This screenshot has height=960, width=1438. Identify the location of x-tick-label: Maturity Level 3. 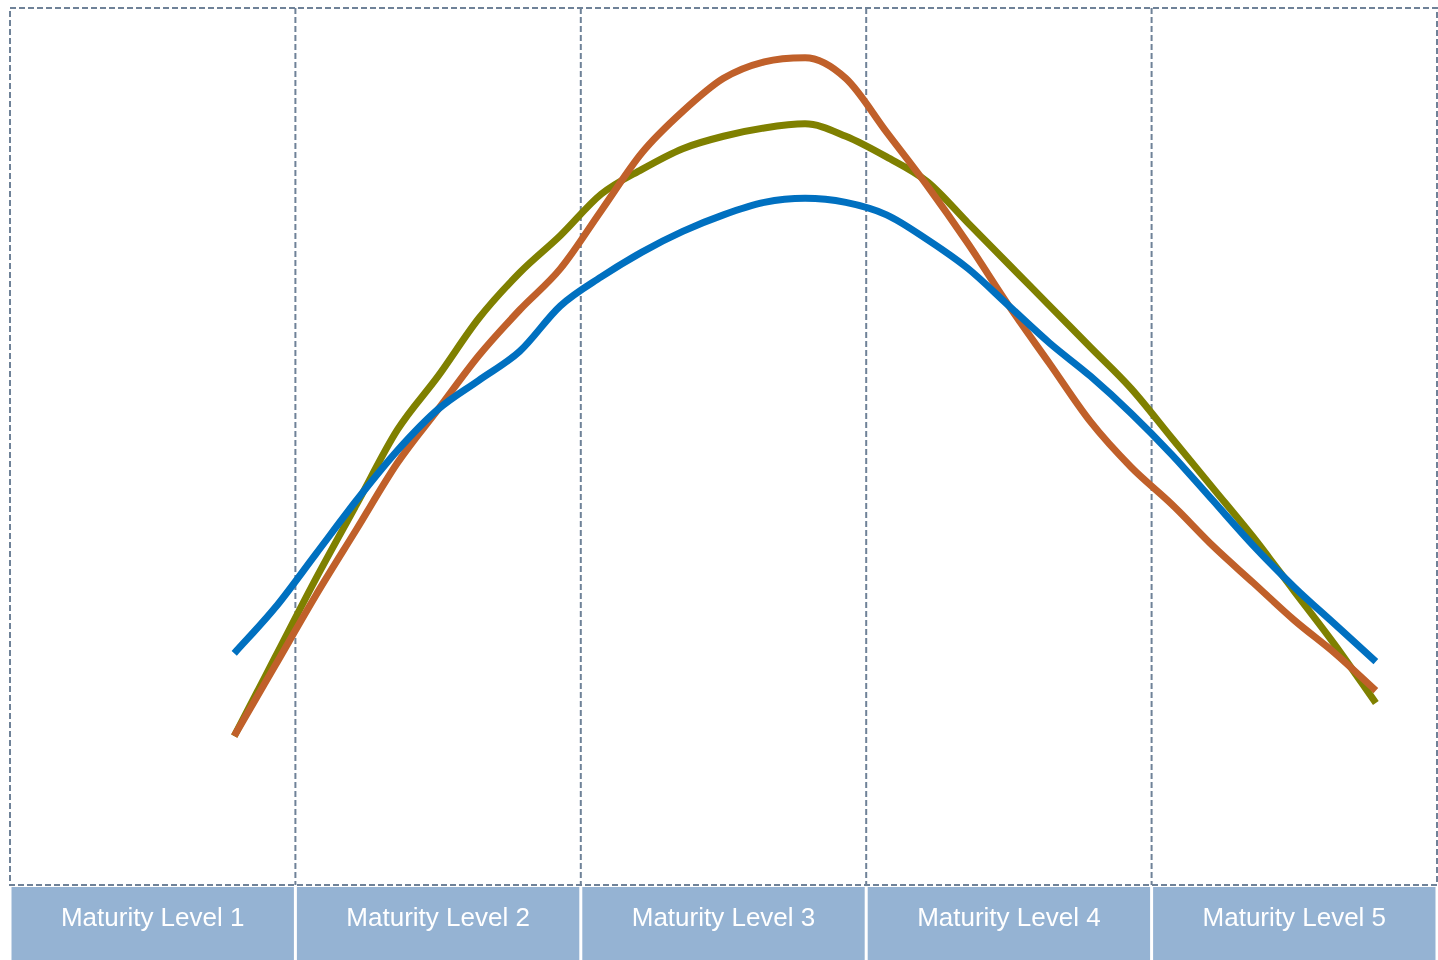
(723, 916).